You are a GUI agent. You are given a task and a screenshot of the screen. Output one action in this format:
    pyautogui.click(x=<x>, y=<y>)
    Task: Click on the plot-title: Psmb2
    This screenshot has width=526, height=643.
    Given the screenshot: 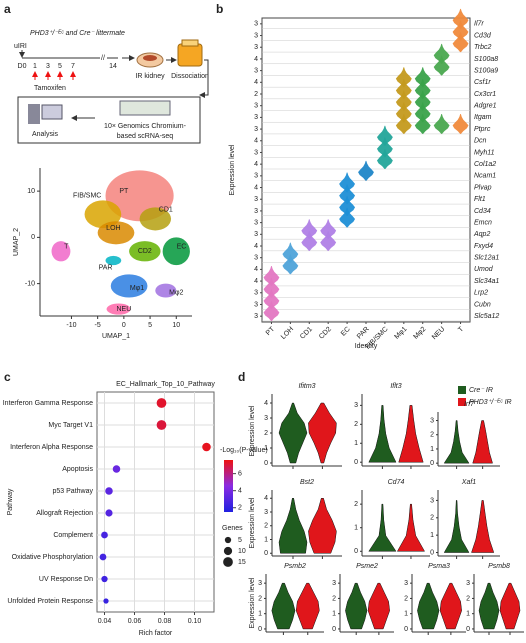 What is the action you would take?
    pyautogui.click(x=295, y=566)
    